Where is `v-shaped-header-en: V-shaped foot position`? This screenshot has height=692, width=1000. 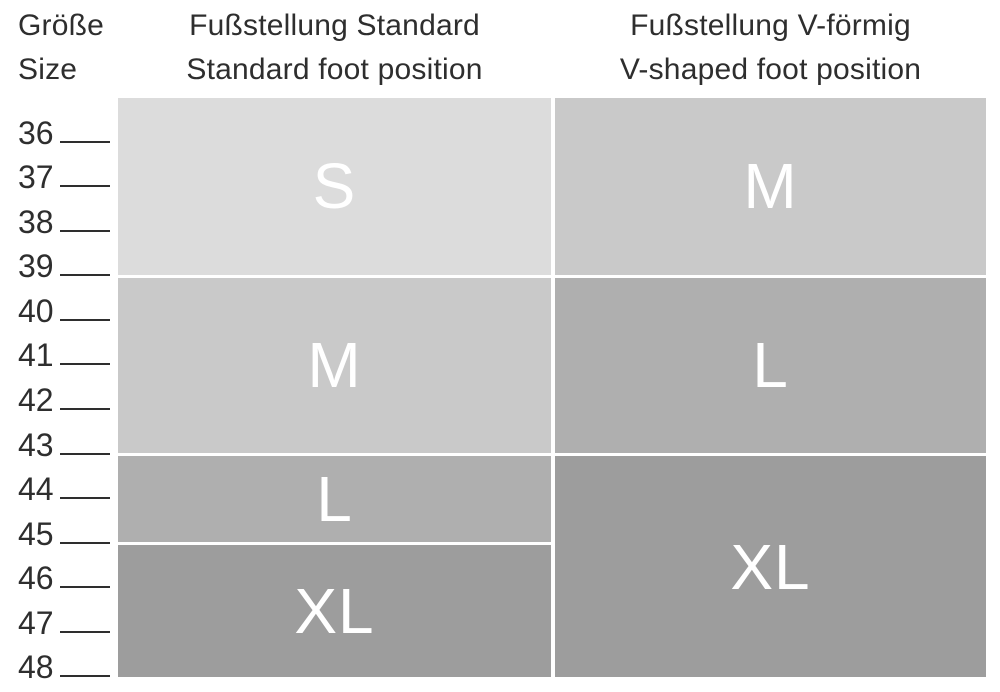 v-shaped-header-en: V-shaped foot position is located at coordinates (770, 69).